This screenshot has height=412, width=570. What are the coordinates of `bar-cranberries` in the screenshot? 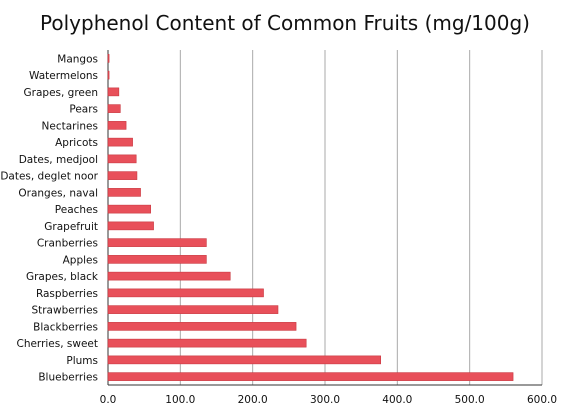 It's located at (157, 242).